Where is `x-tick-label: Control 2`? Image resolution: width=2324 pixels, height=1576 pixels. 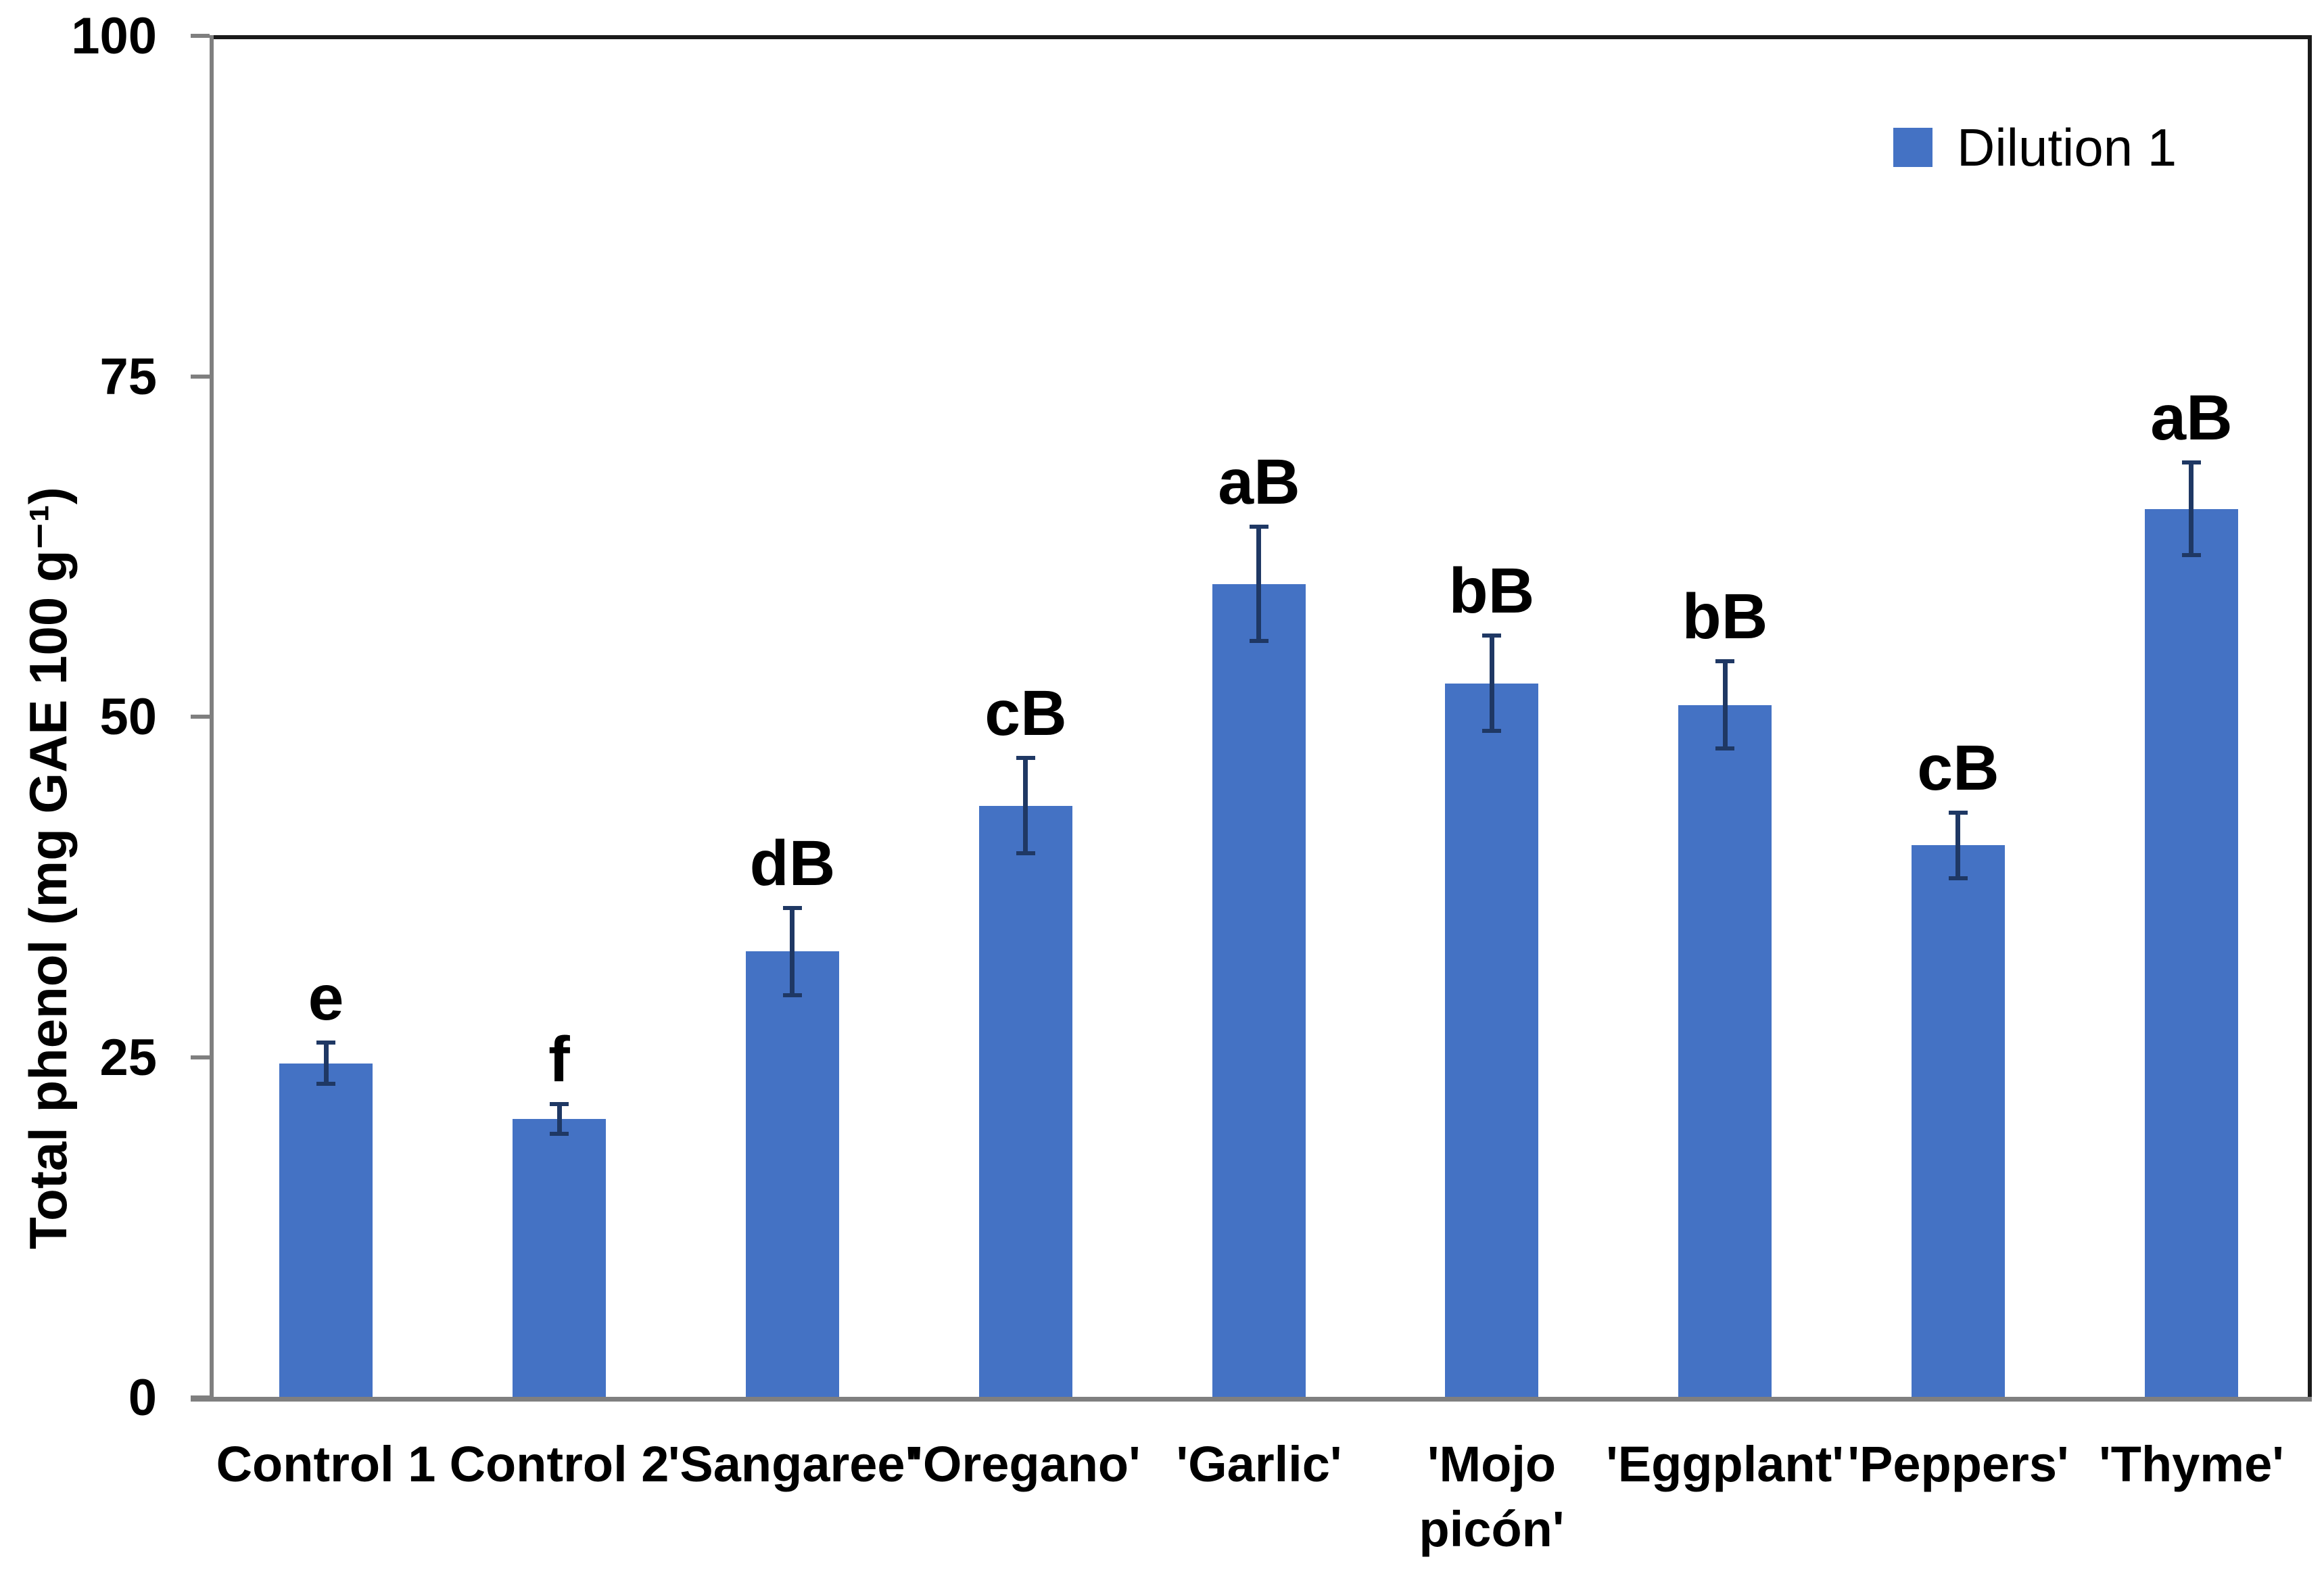 x-tick-label: Control 2 is located at coordinates (559, 1464).